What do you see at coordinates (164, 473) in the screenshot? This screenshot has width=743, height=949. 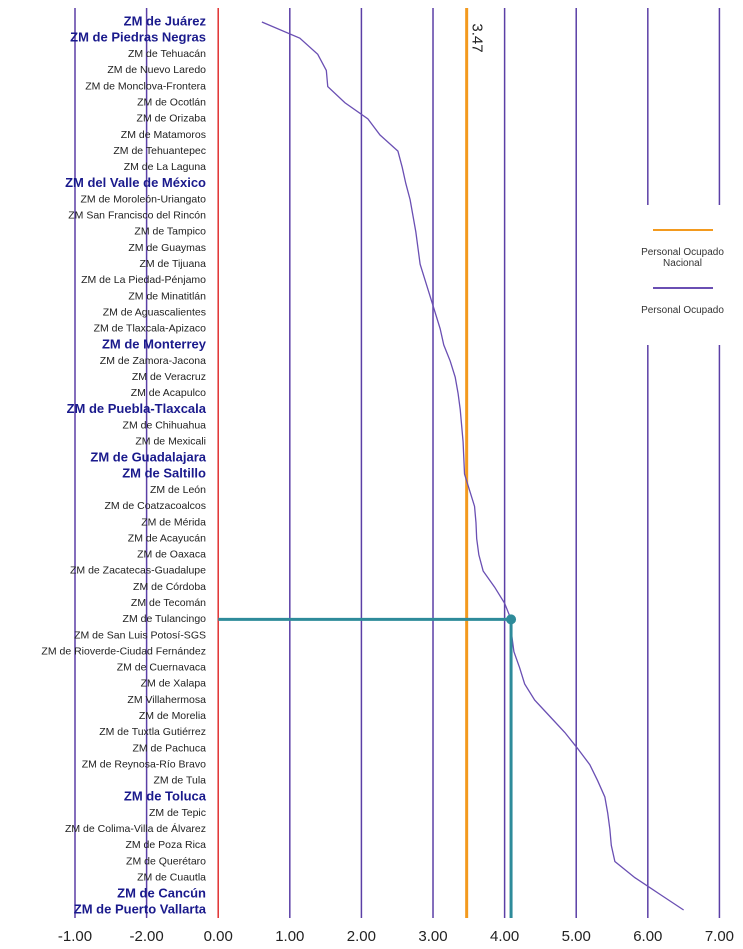 I see `y-tick-label: ZM de Saltillo` at bounding box center [164, 473].